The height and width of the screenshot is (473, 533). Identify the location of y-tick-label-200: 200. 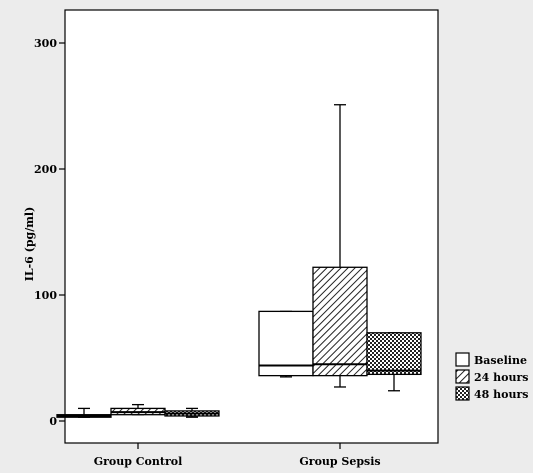
(45, 169).